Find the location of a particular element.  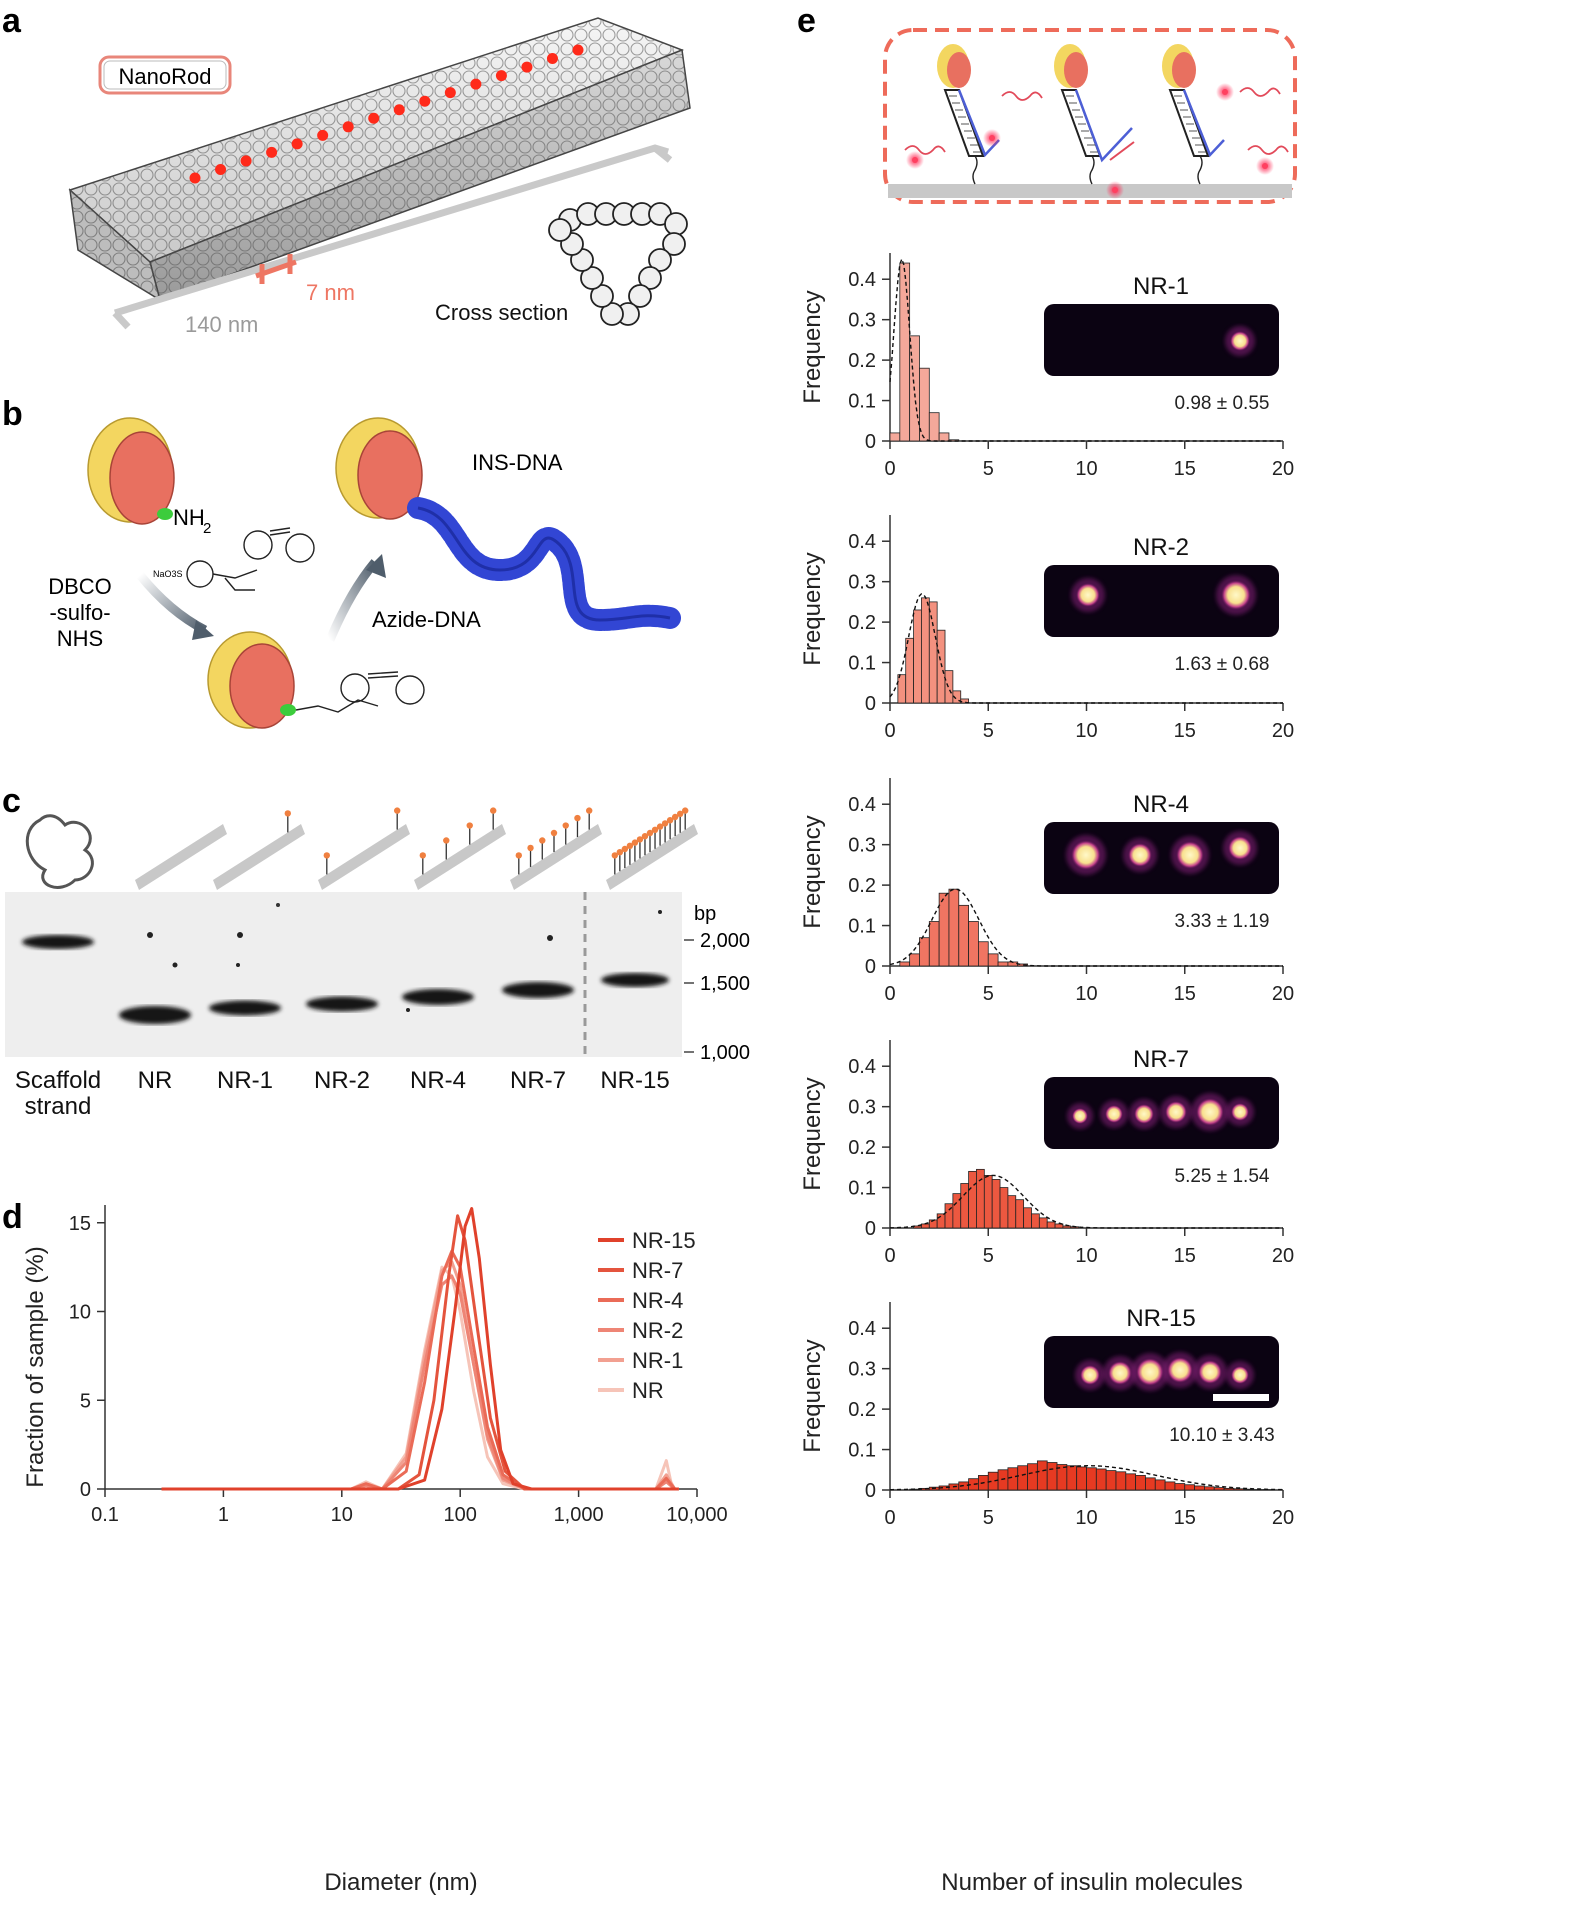

length-scale is located at coordinates (392, 237).